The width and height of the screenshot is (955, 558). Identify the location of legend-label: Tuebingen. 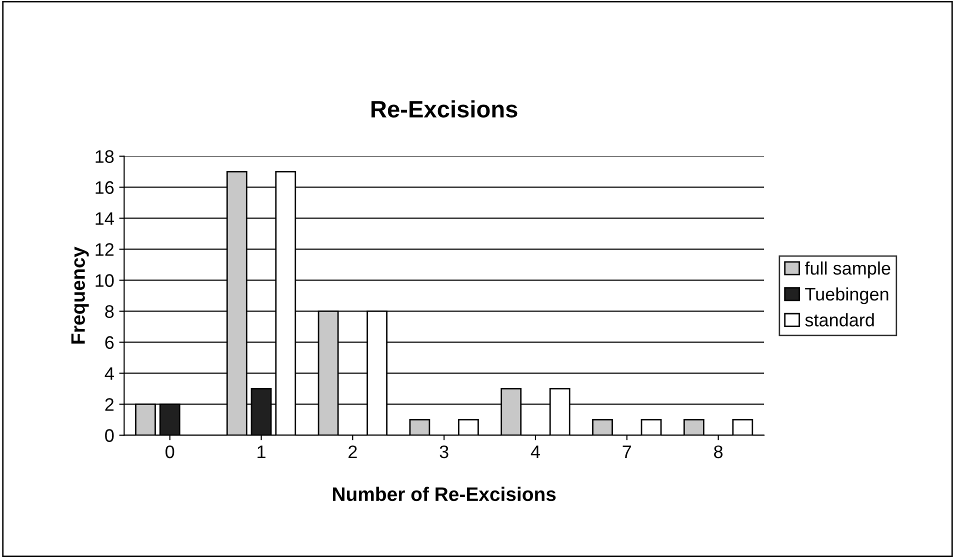
(846, 295).